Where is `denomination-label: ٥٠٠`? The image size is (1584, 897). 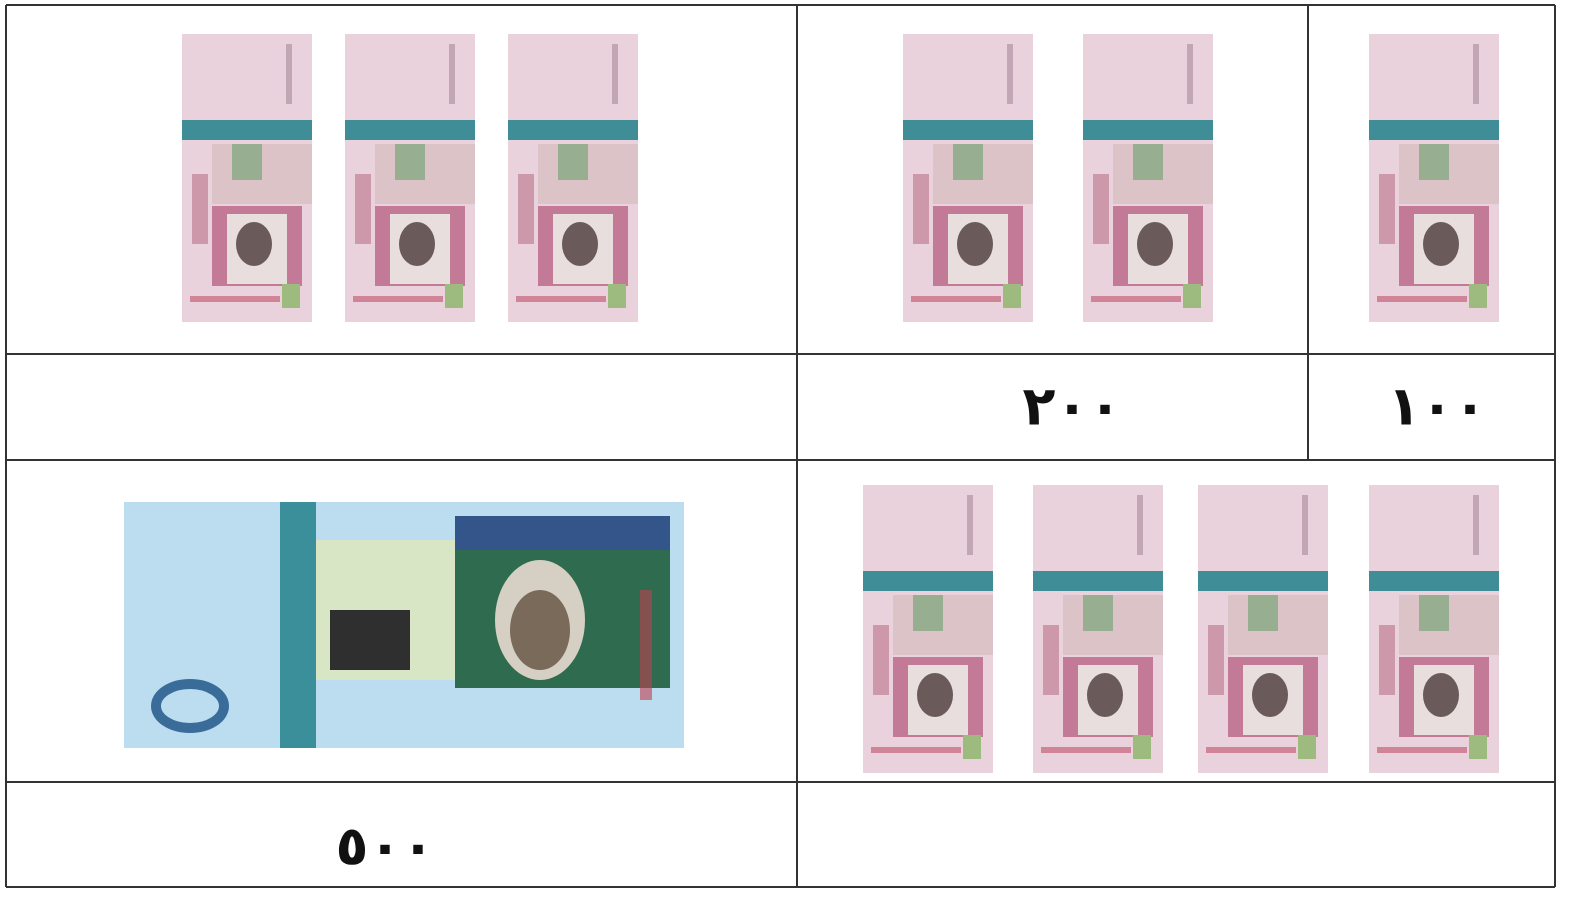 denomination-label: ٥٠٠ is located at coordinates (385, 846).